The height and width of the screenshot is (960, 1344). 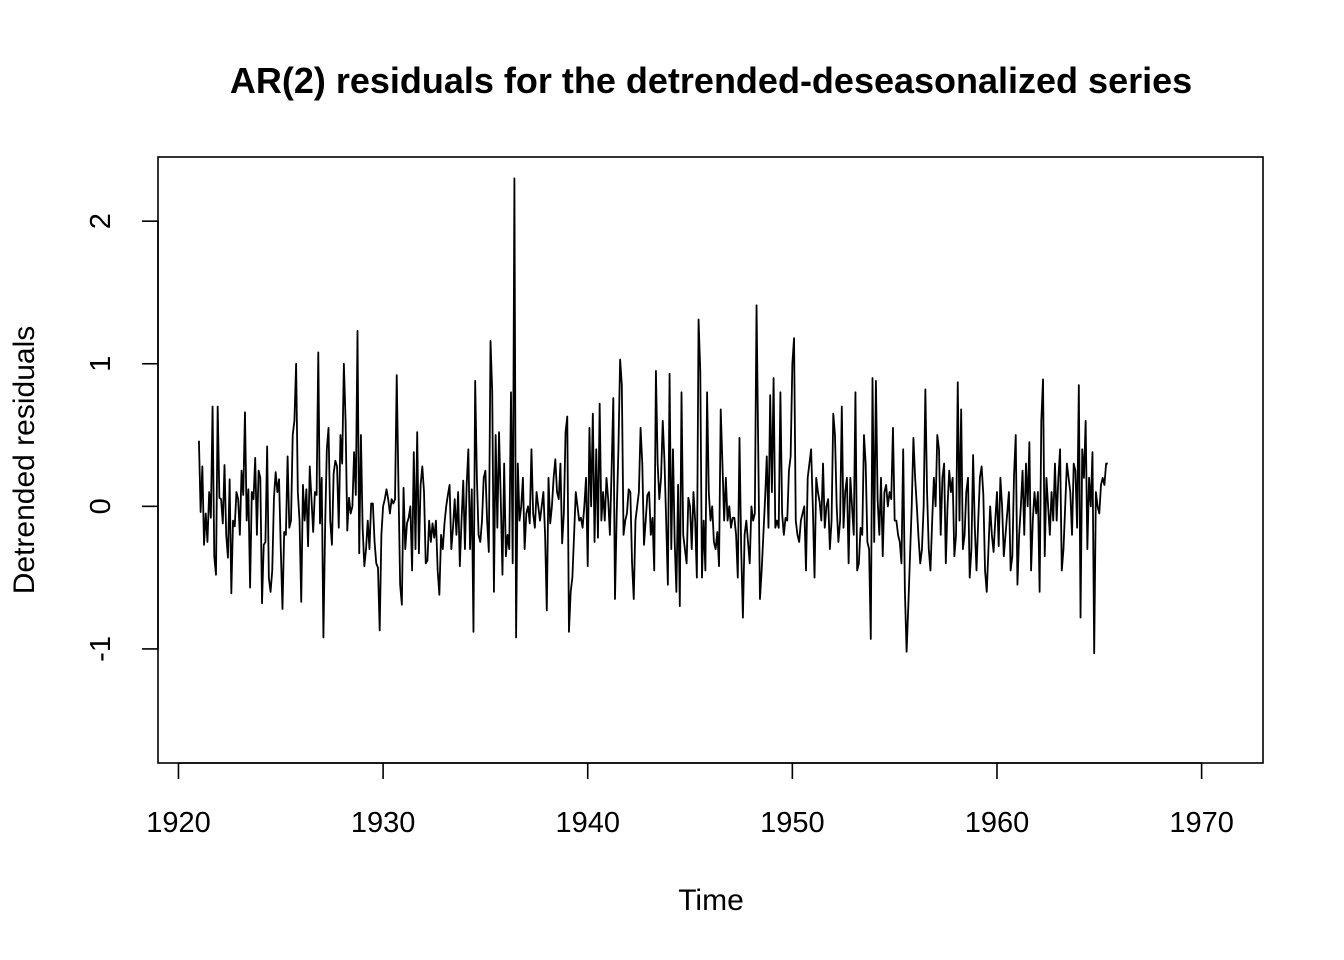 What do you see at coordinates (1201, 823) in the screenshot?
I see `x-tick-label: 1970` at bounding box center [1201, 823].